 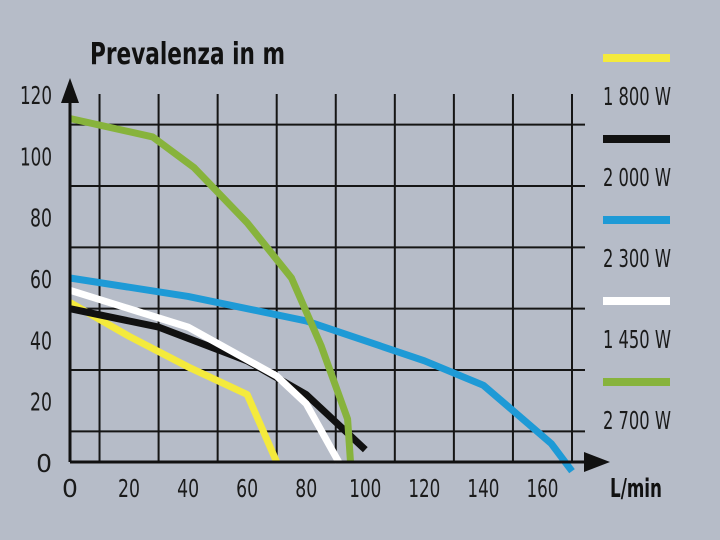 What do you see at coordinates (187, 54) in the screenshot?
I see `chart-title: Prevalenza in m` at bounding box center [187, 54].